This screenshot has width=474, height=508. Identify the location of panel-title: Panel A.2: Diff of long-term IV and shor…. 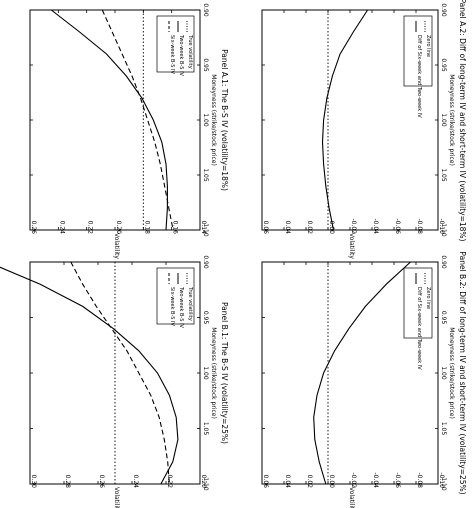
(462, 121).